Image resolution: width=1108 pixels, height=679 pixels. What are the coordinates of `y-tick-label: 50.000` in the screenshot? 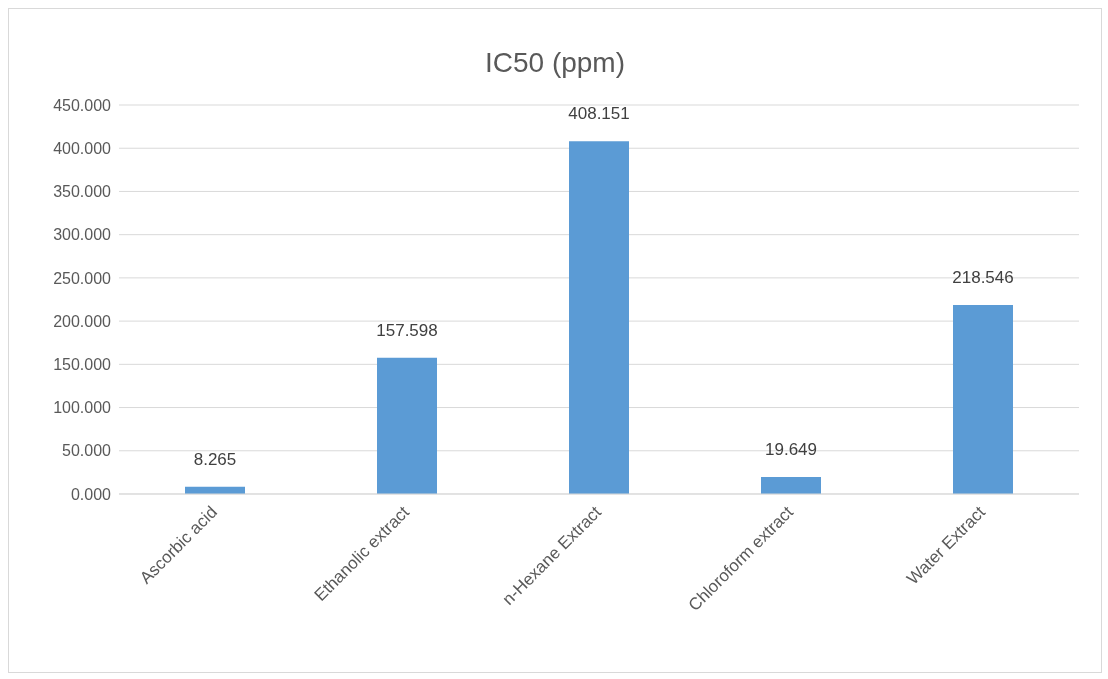 It's located at (87, 451).